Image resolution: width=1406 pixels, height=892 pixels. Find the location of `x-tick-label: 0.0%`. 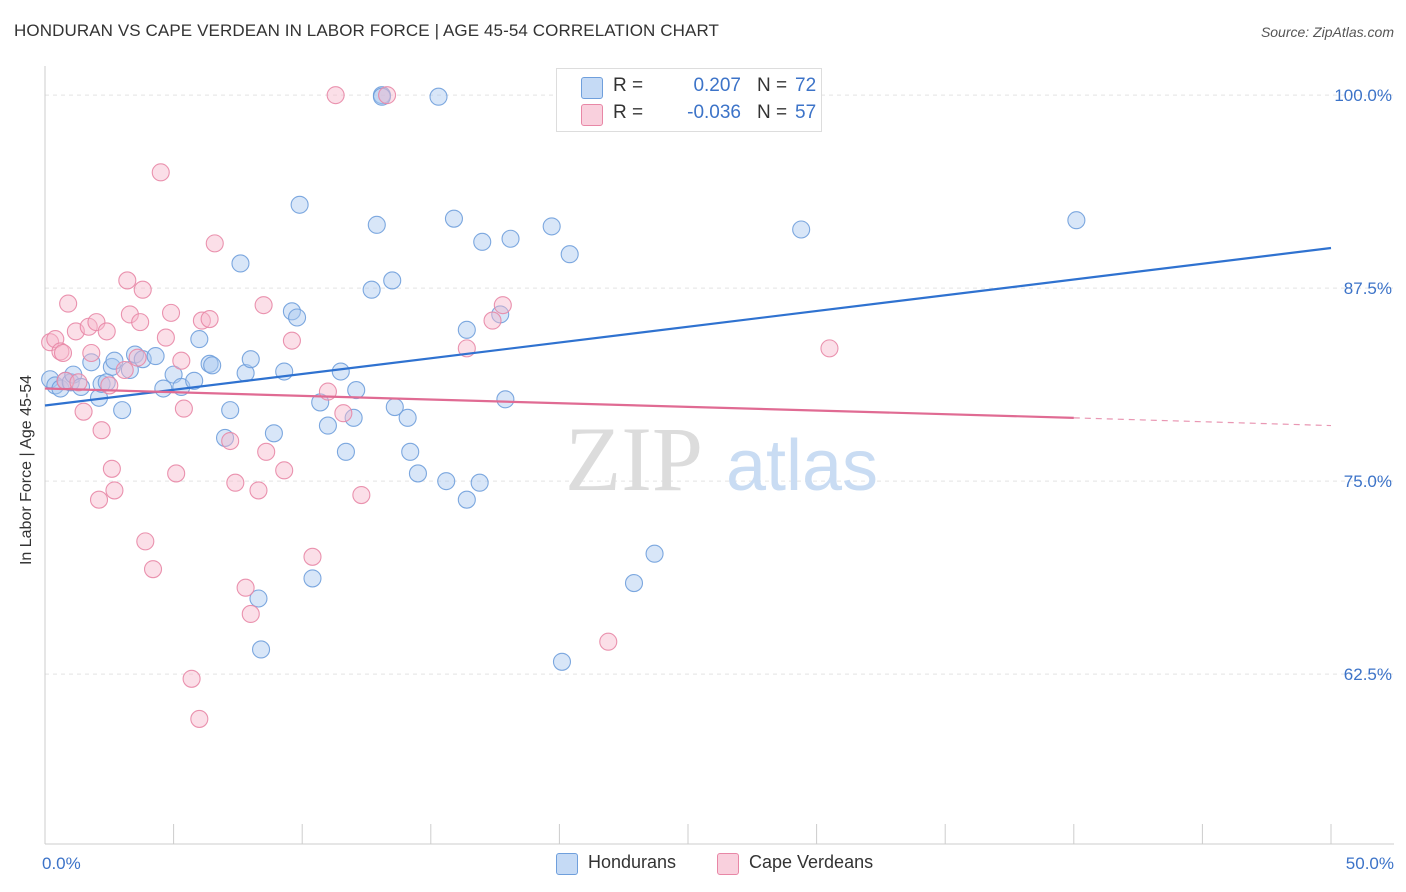

x-tick-label: 0.0% is located at coordinates (61, 863).